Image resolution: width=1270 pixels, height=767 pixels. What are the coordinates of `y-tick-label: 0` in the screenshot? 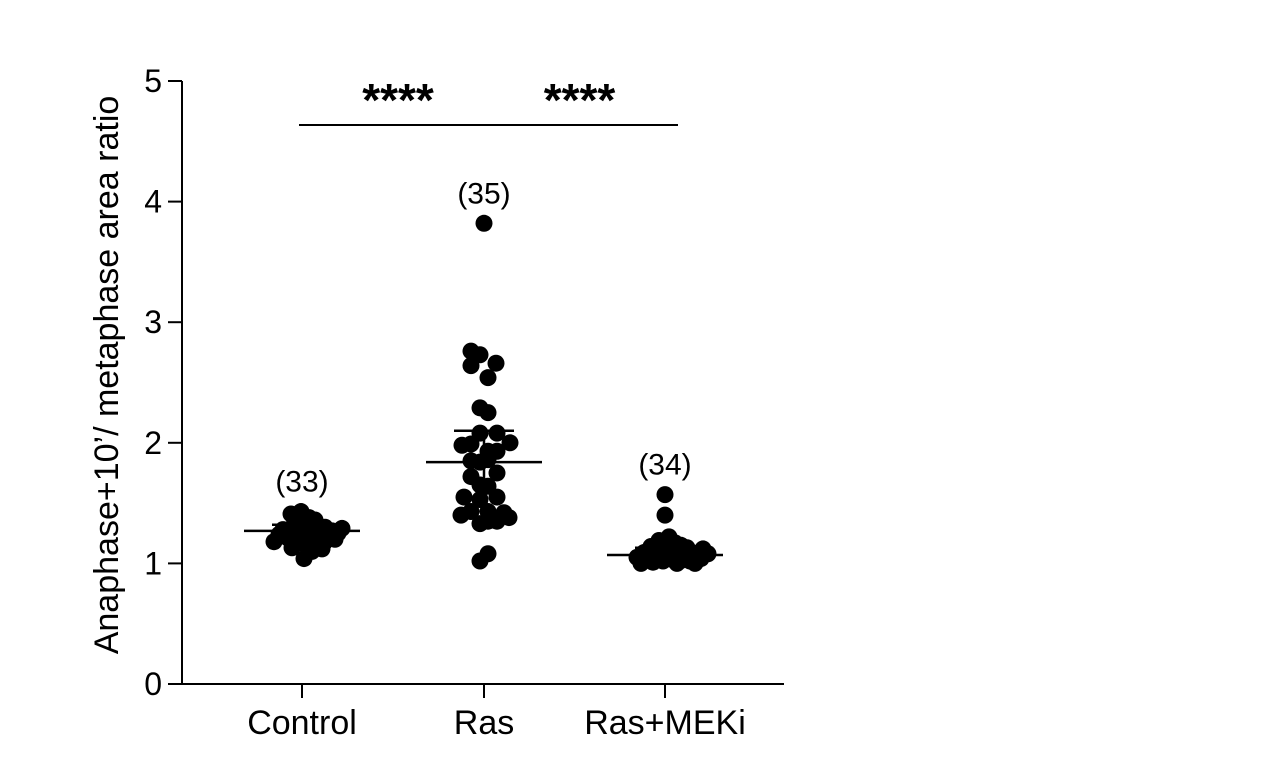 It's located at (153, 684).